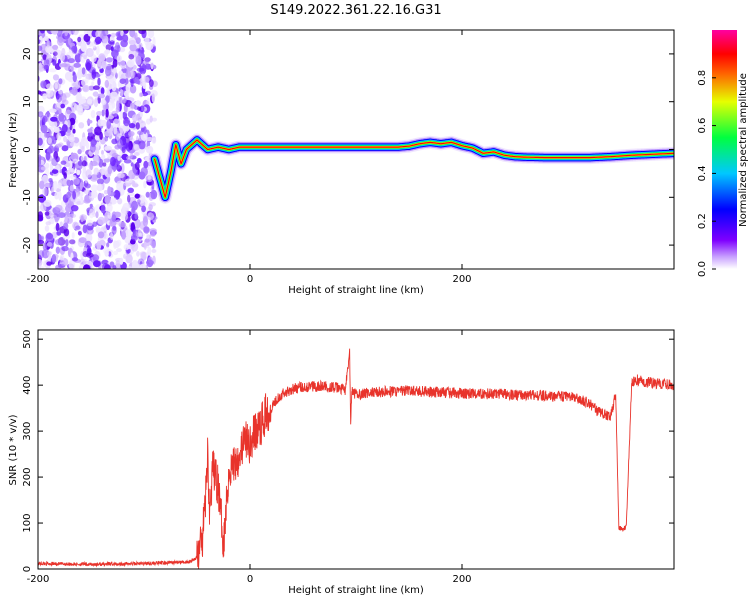 This screenshot has height=600, width=750. I want to click on colorbar-label: Normalized spectral amplitude, so click(743, 150).